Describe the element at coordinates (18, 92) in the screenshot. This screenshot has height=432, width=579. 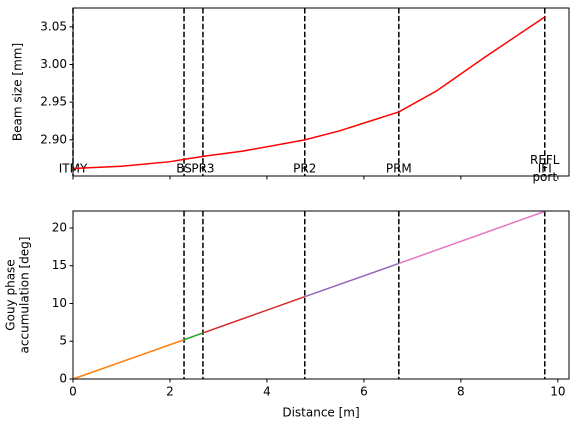
I see `y-axis-label: Beam size [mm]` at that location.